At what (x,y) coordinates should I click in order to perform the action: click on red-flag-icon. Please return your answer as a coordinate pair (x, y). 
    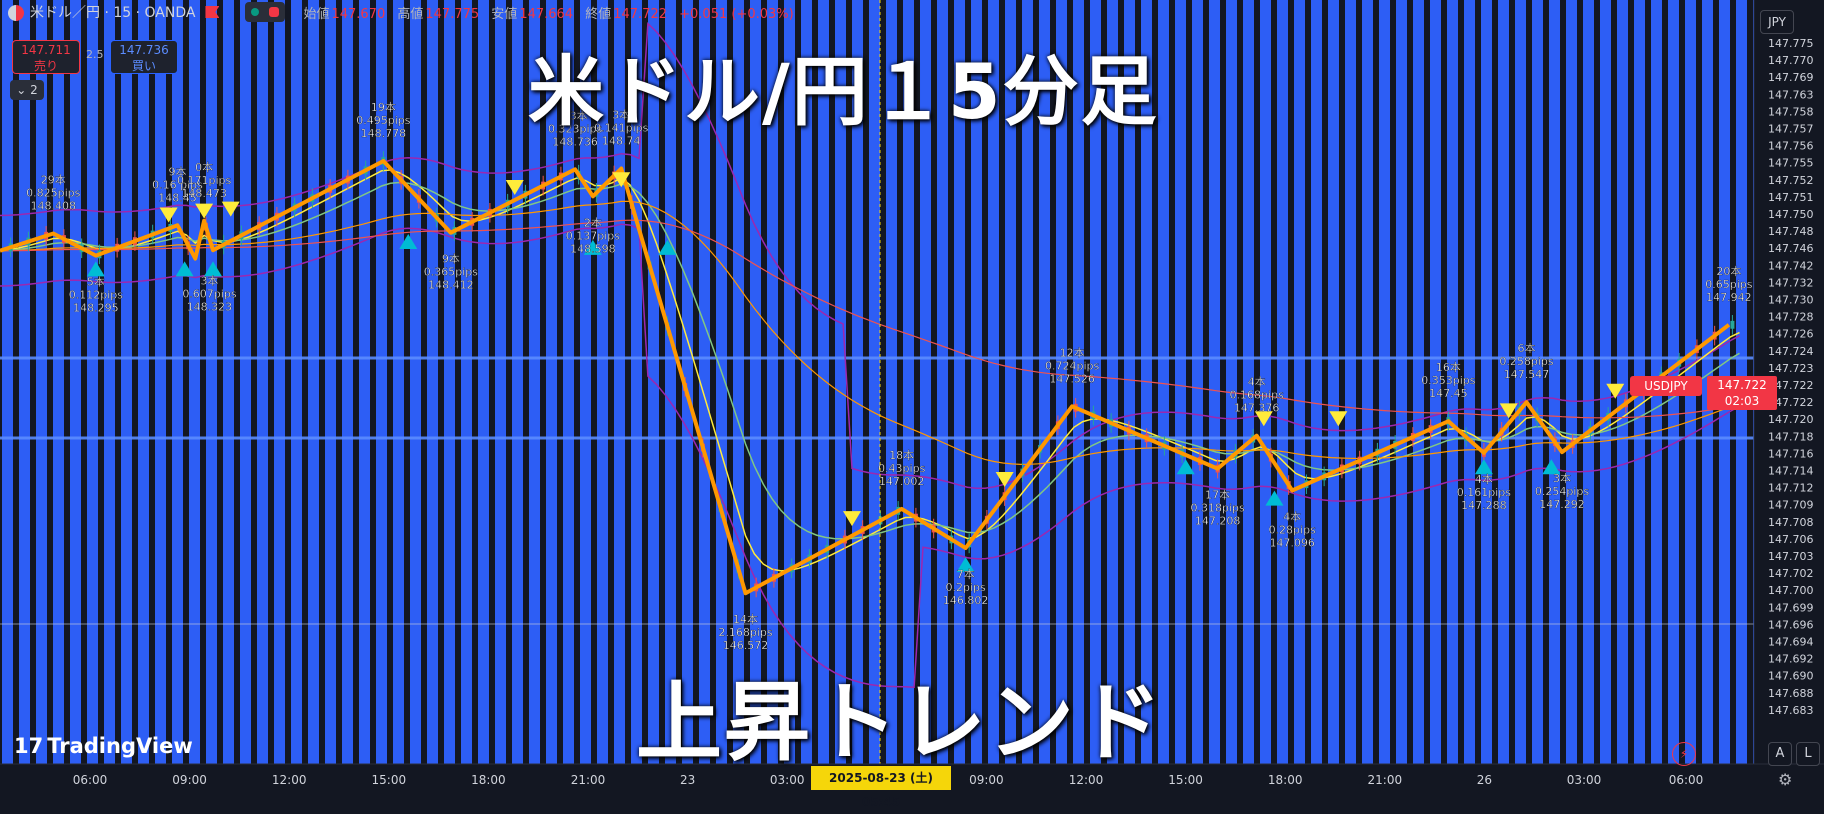
    Looking at the image, I should click on (212, 12).